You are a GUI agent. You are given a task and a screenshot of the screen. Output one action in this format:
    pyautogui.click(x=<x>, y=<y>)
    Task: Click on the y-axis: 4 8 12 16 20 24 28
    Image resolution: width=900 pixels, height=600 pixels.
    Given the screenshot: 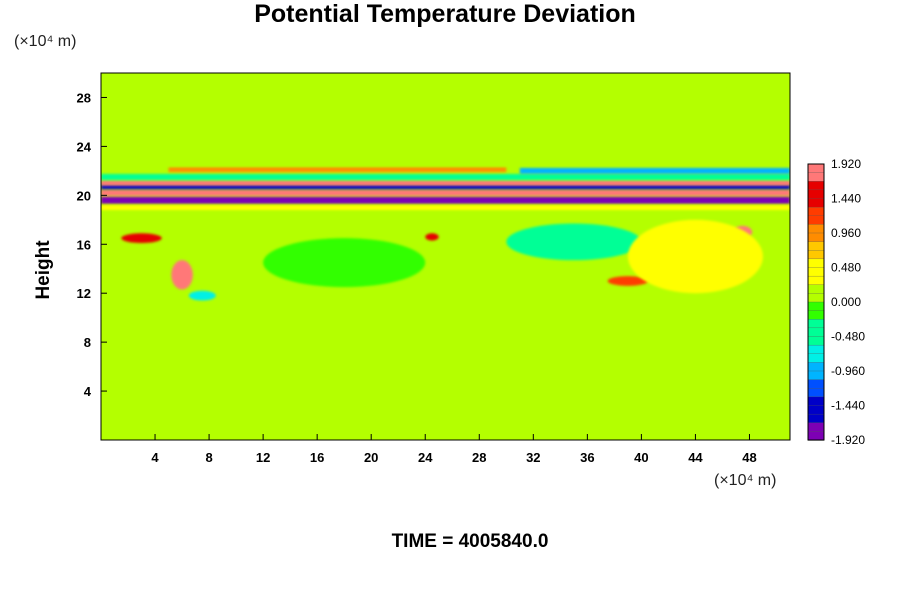 What is the action you would take?
    pyautogui.click(x=92, y=244)
    